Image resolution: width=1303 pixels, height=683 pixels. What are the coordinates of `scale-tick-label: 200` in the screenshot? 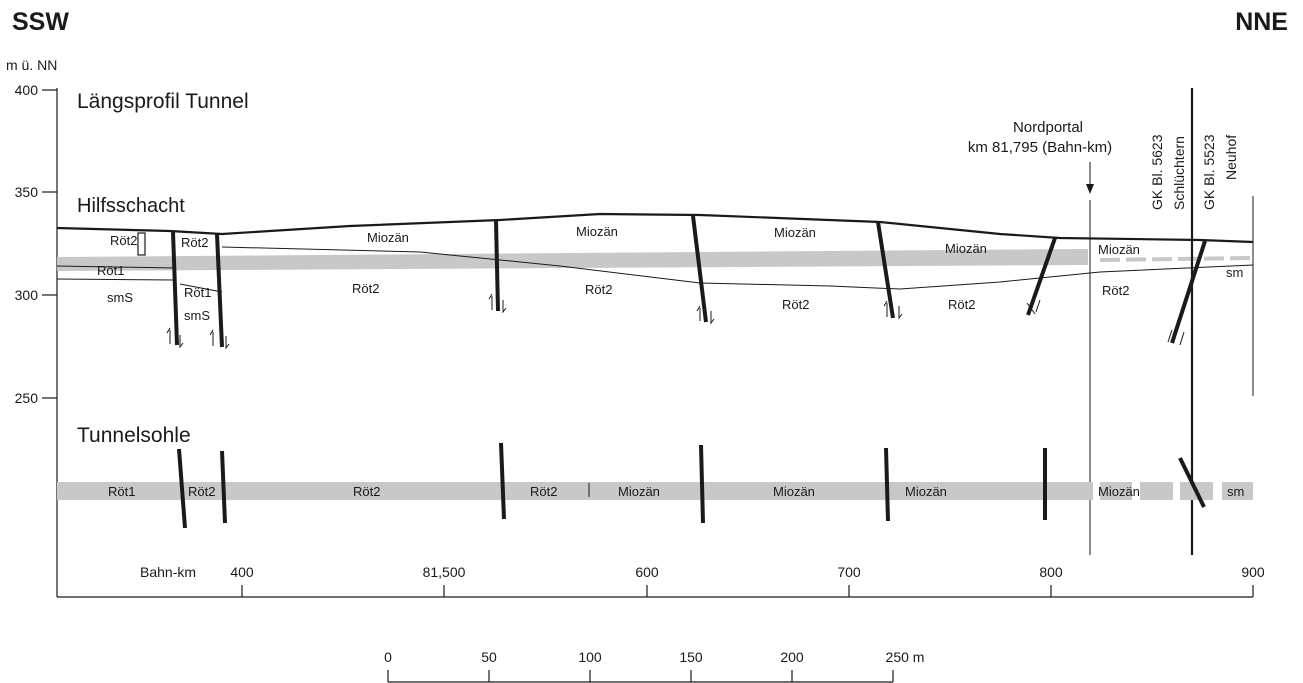 It's located at (792, 657).